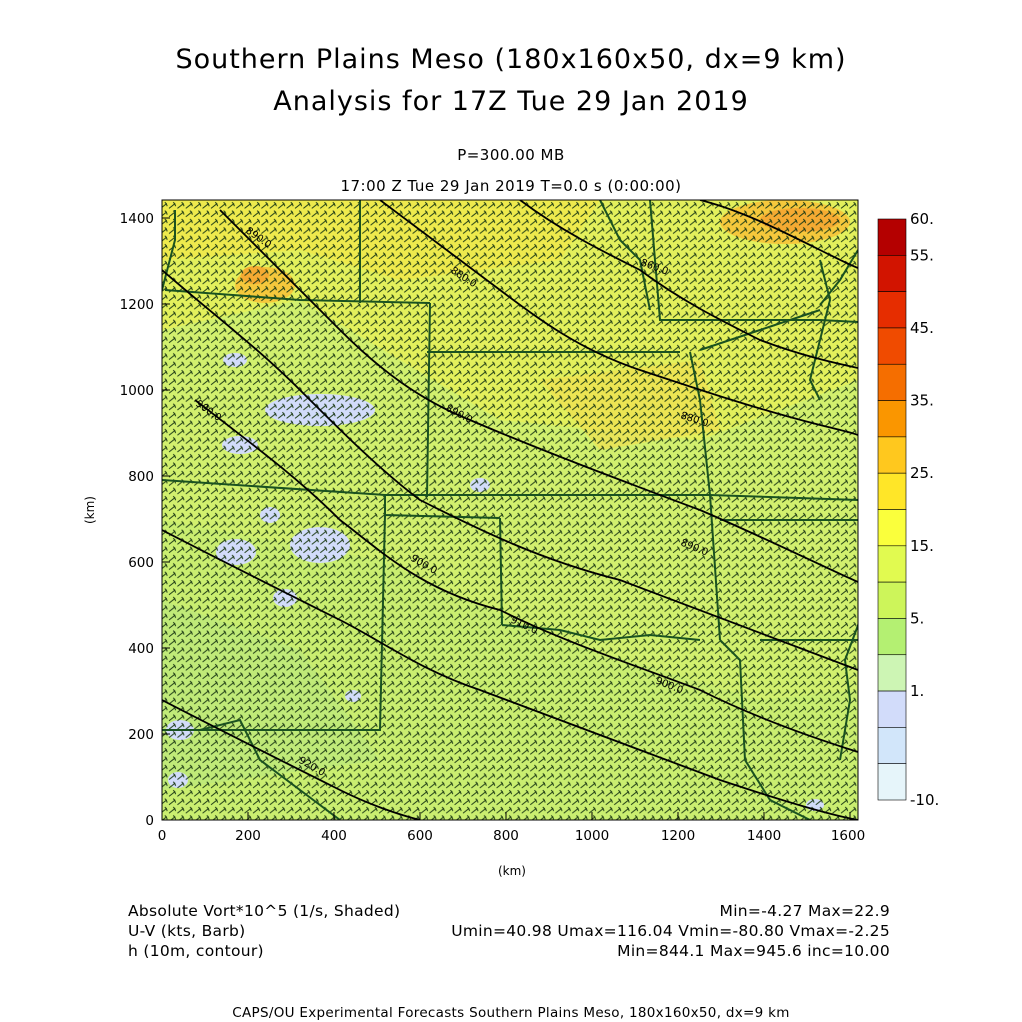 The image size is (1022, 1022). What do you see at coordinates (196, 951) in the screenshot?
I see `legend-height: h (10m, contour)` at bounding box center [196, 951].